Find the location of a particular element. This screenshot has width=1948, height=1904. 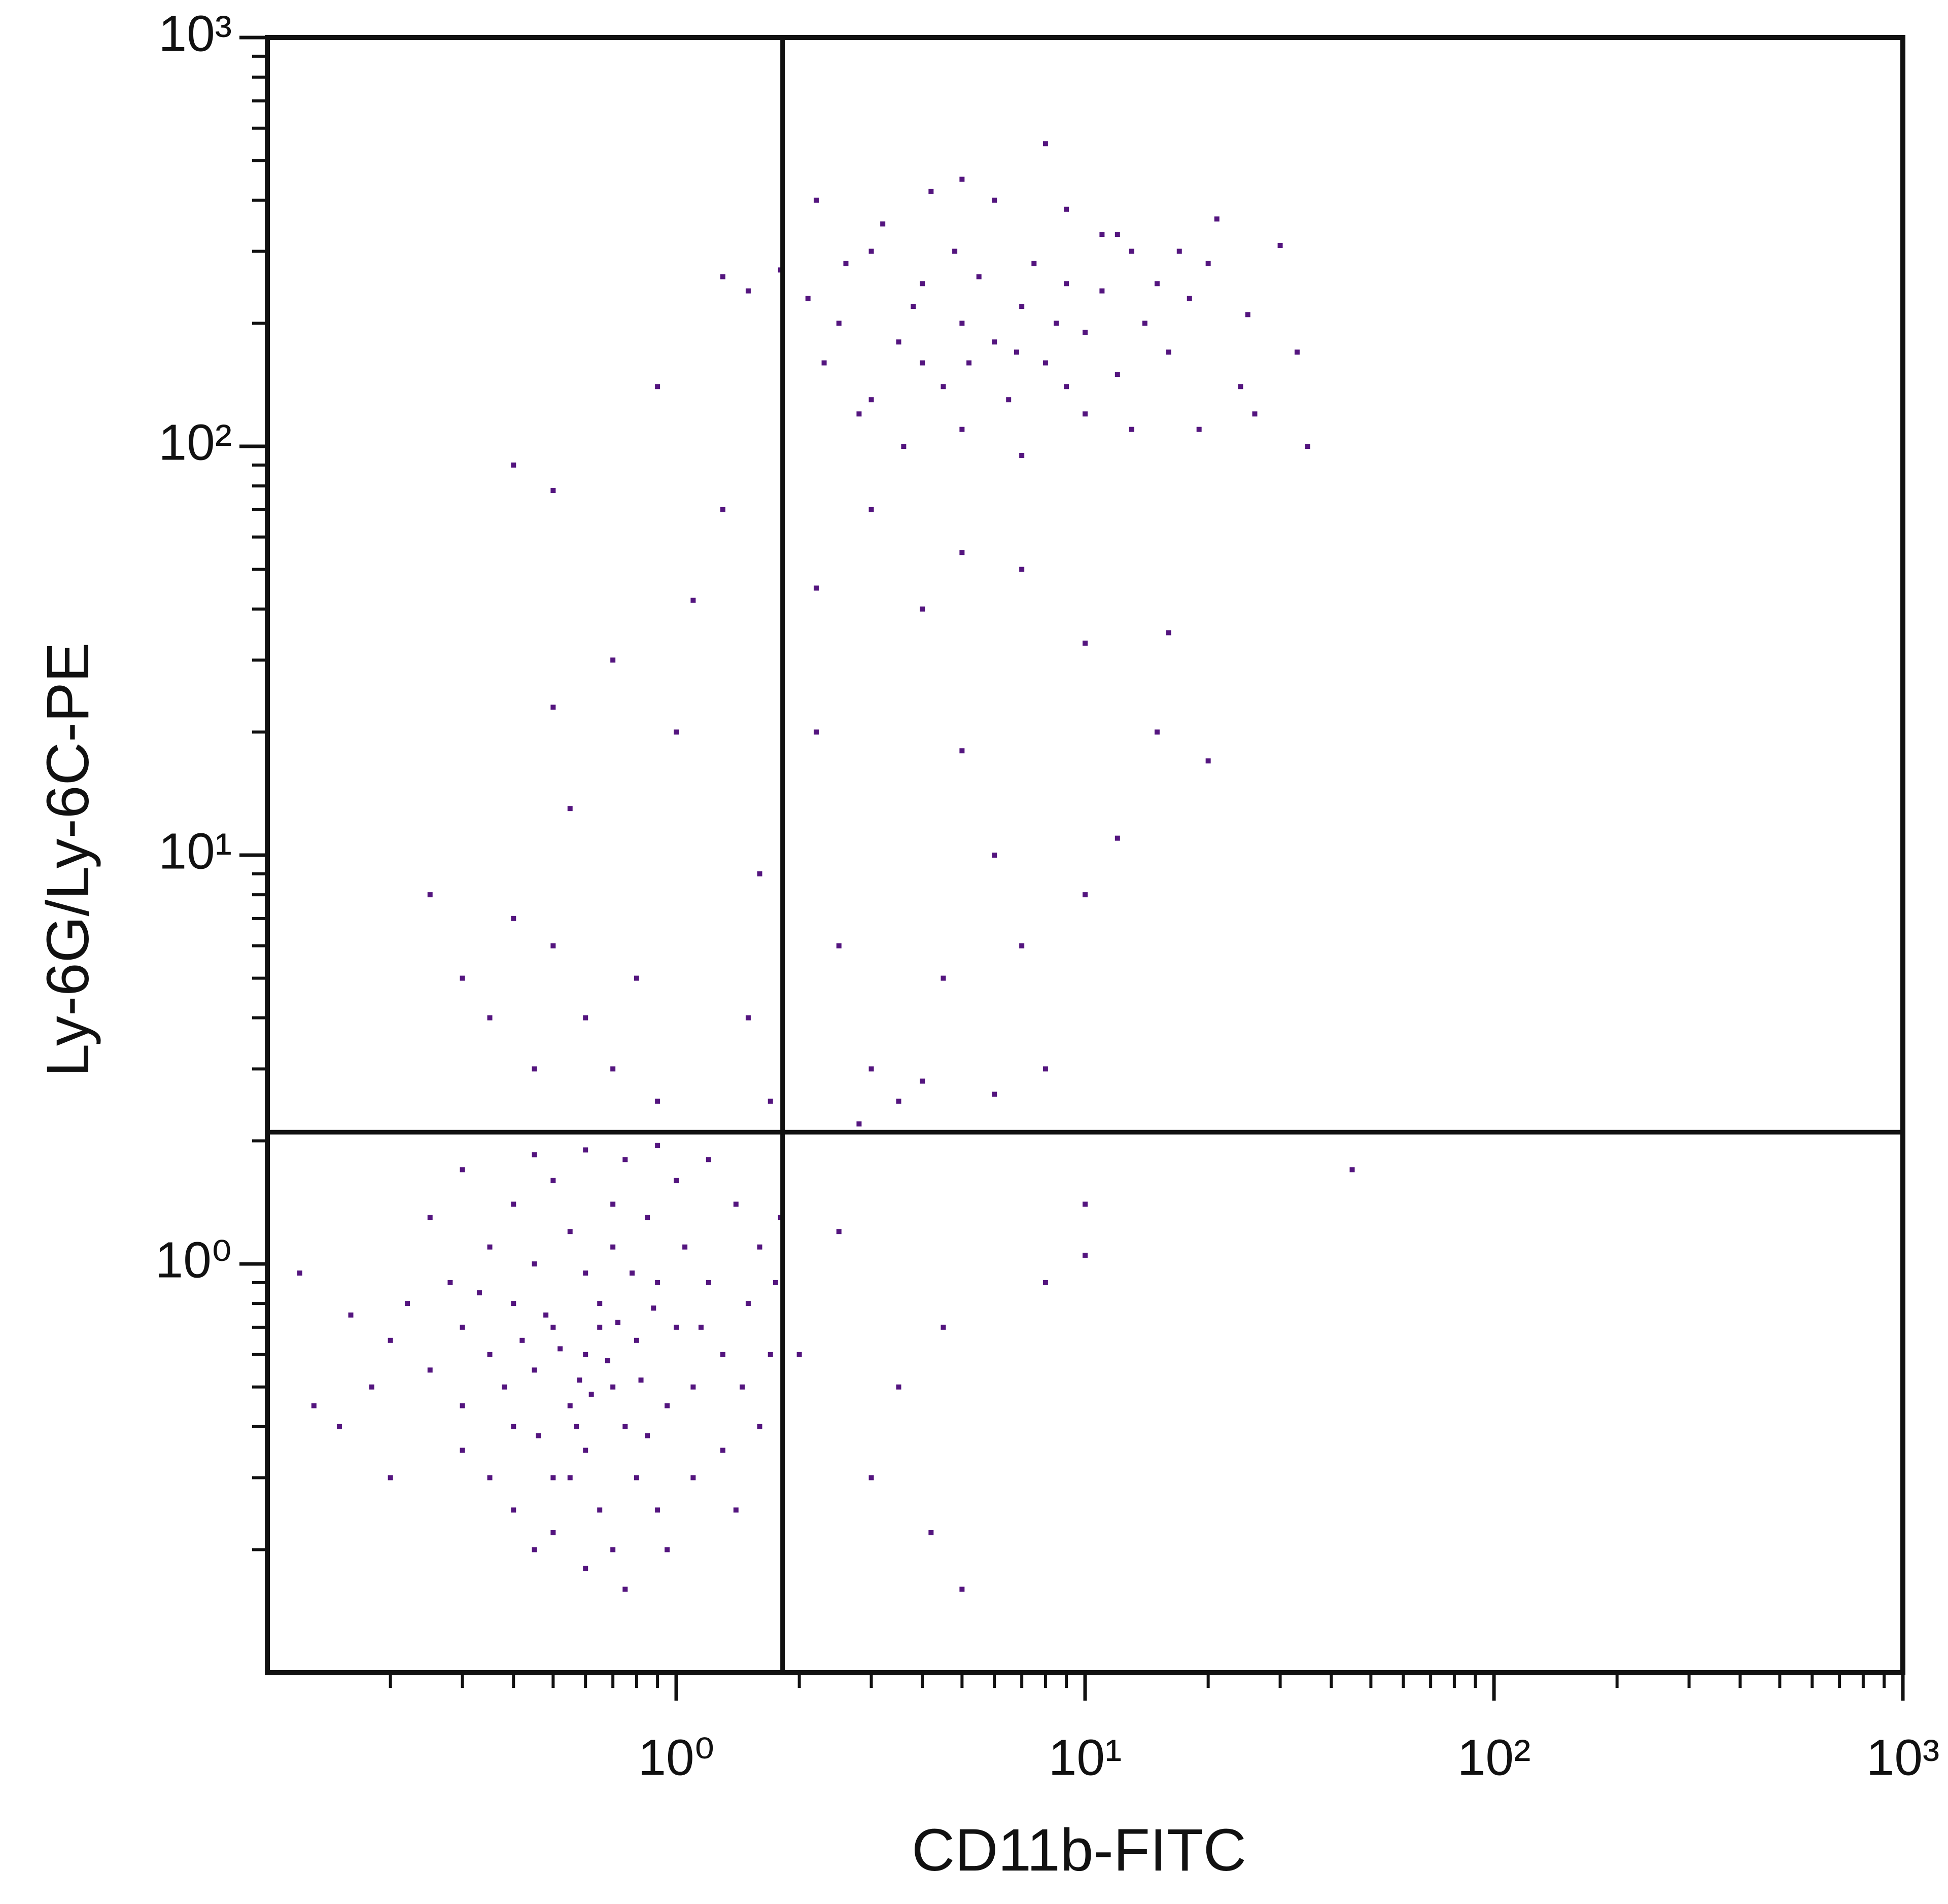

x-axis-label: CD11b-FITC is located at coordinates (1079, 1851).